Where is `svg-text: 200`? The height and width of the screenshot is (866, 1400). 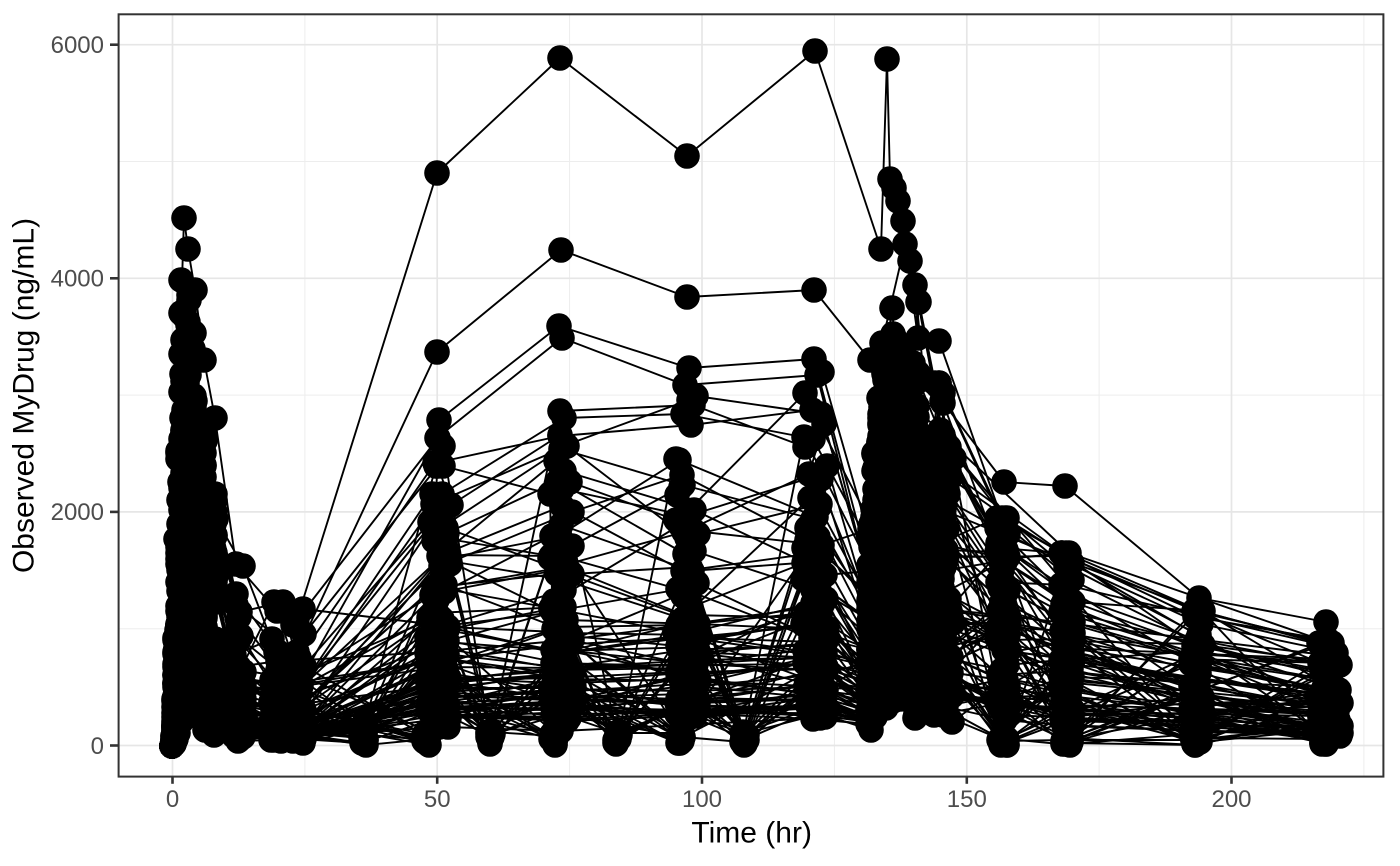 svg-text: 200 is located at coordinates (1231, 799).